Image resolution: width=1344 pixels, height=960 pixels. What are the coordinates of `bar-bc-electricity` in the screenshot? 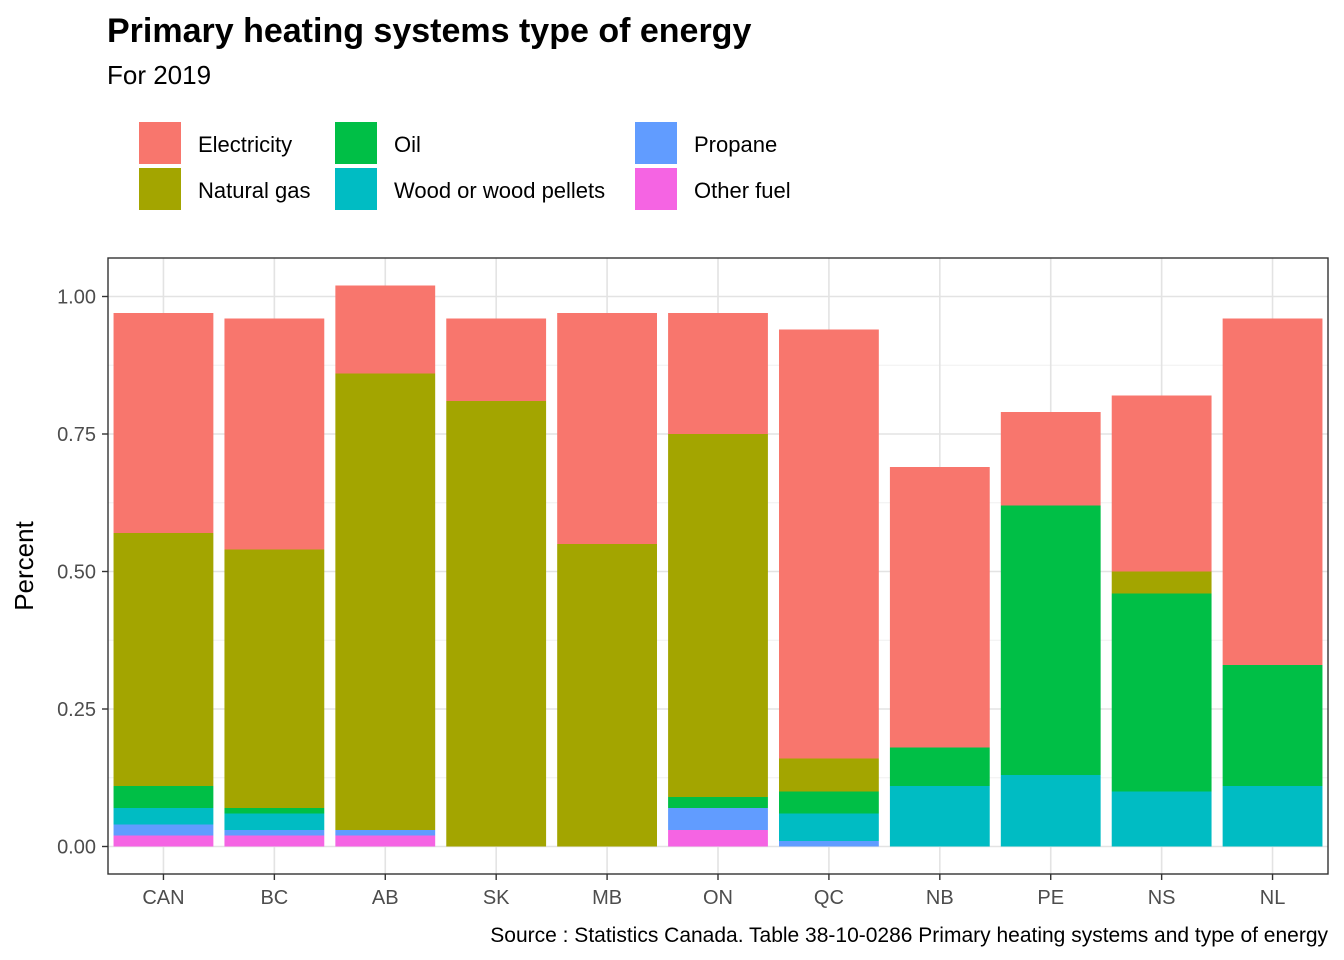 It's located at (274, 434).